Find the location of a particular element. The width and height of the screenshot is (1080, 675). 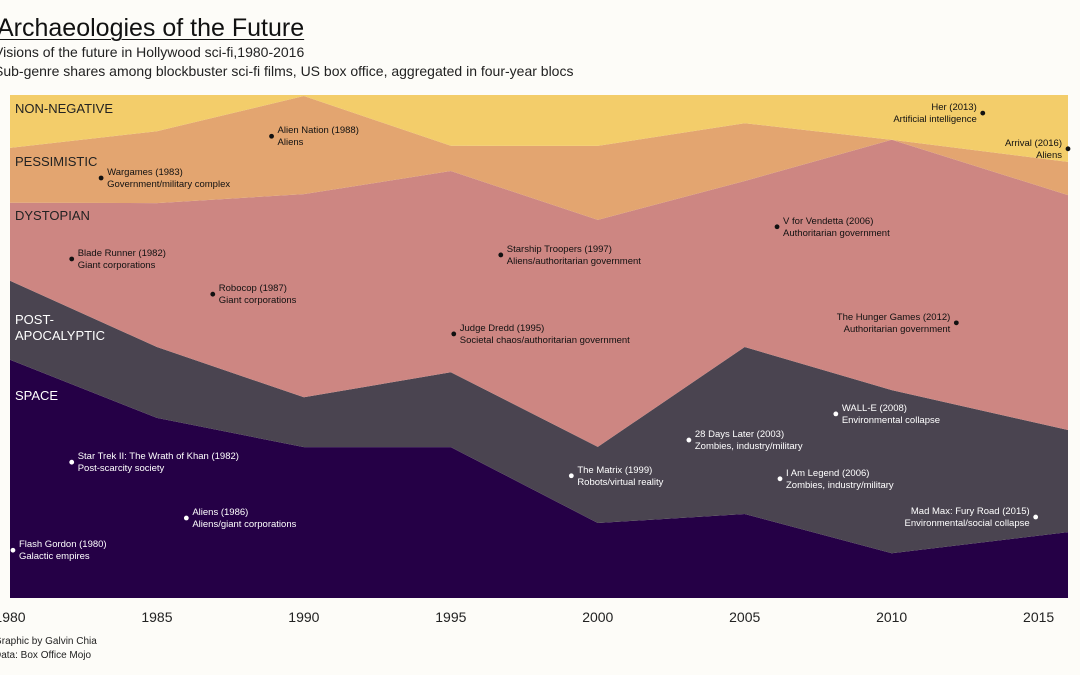

annotation-theme: Robots/virtual reality is located at coordinates (620, 482).